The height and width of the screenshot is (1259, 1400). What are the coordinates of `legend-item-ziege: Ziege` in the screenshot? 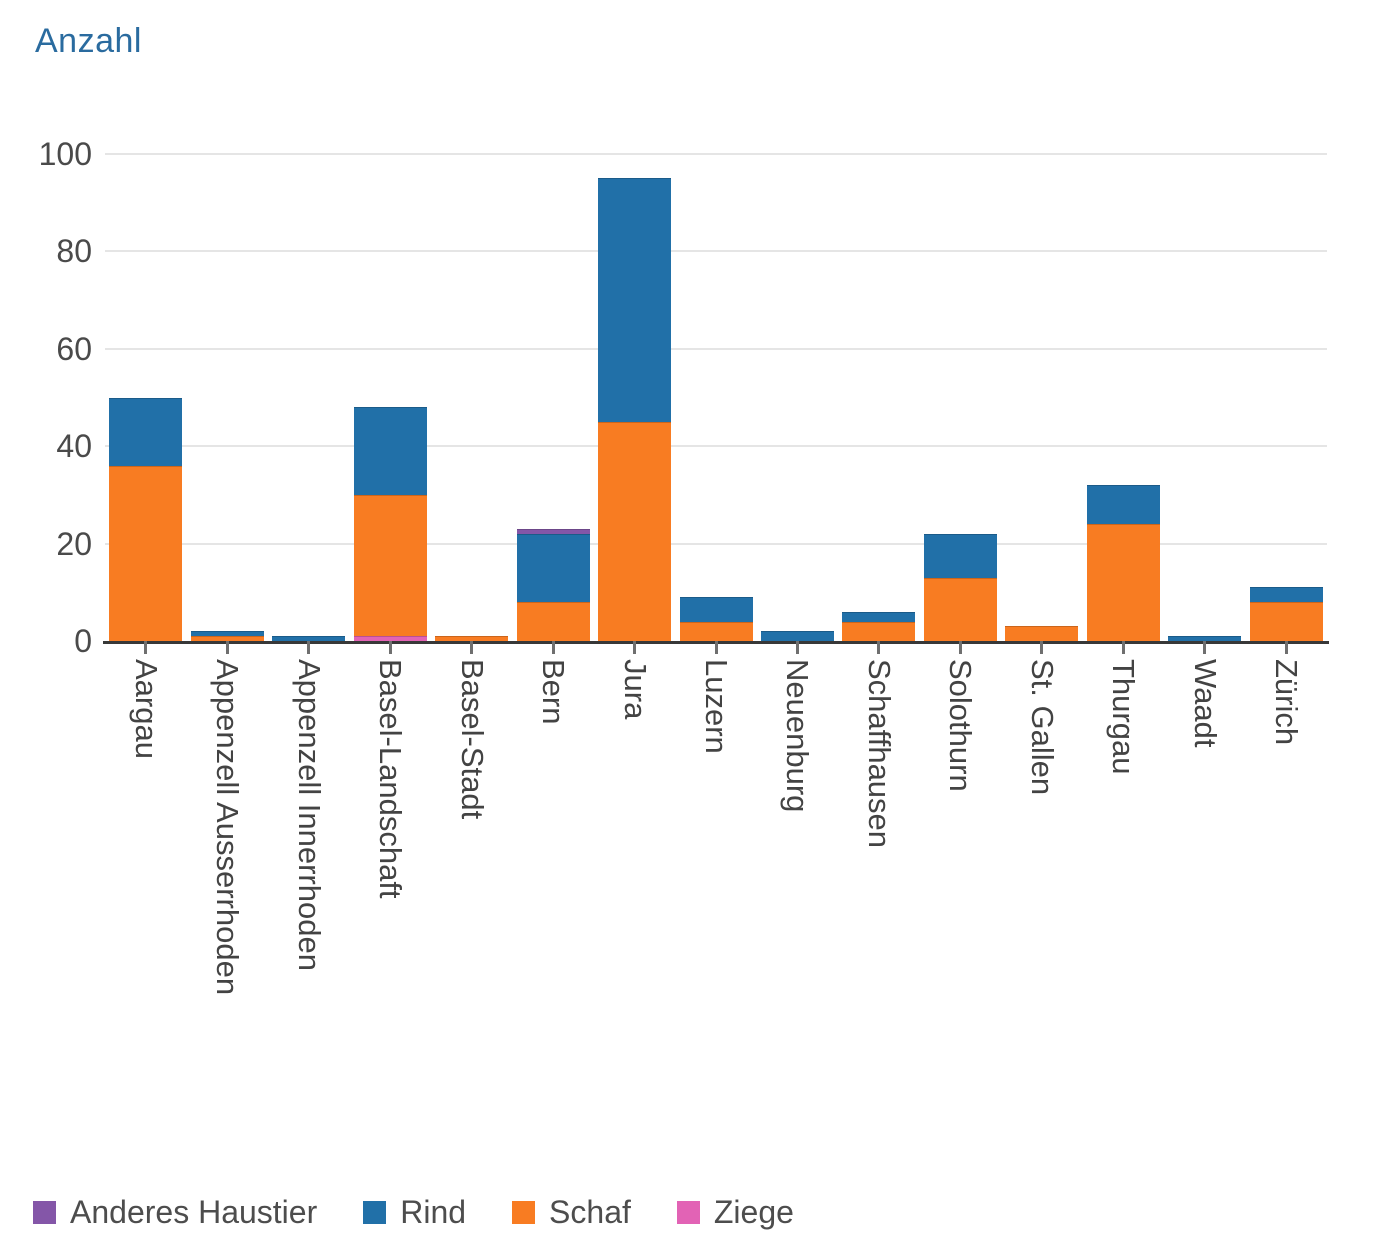 It's located at (735, 1212).